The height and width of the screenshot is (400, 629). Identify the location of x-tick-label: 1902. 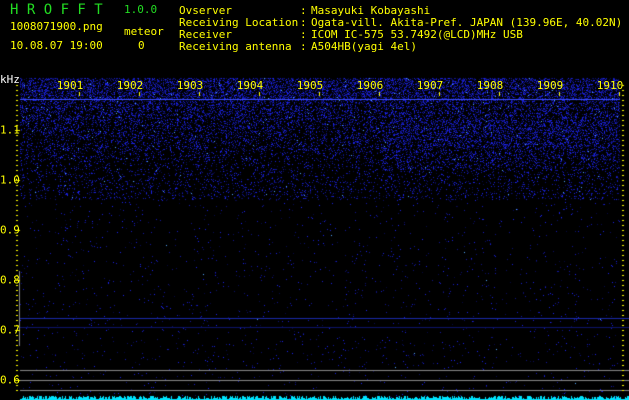
(130, 85).